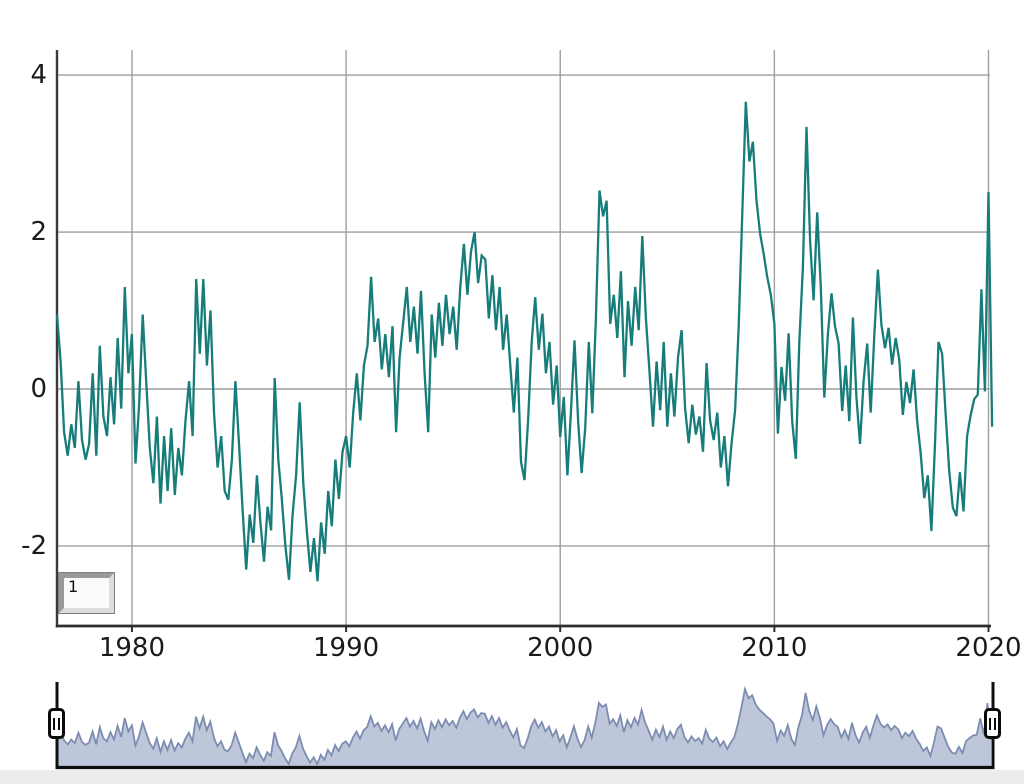 This screenshot has height=784, width=1024. Describe the element at coordinates (73, 586) in the screenshot. I see `series-number-label: 1` at that location.